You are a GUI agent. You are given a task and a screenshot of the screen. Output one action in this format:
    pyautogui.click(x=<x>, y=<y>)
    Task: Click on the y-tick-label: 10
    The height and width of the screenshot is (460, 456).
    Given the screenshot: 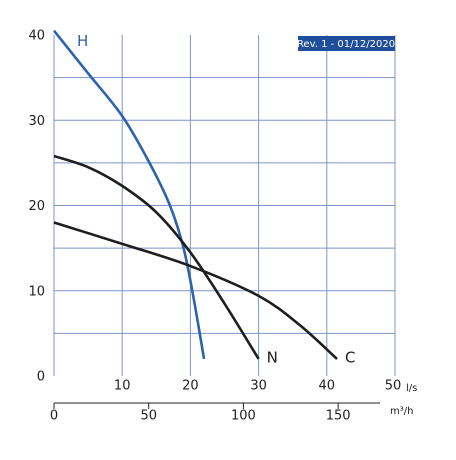 What is the action you would take?
    pyautogui.click(x=36, y=291)
    